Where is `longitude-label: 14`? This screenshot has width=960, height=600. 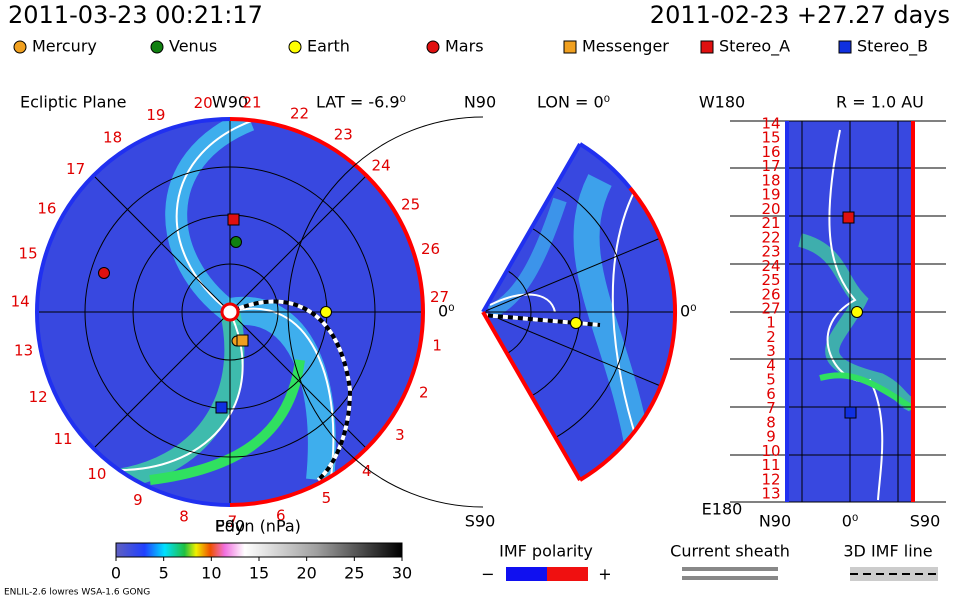
longitude-label: 14 is located at coordinates (20, 302).